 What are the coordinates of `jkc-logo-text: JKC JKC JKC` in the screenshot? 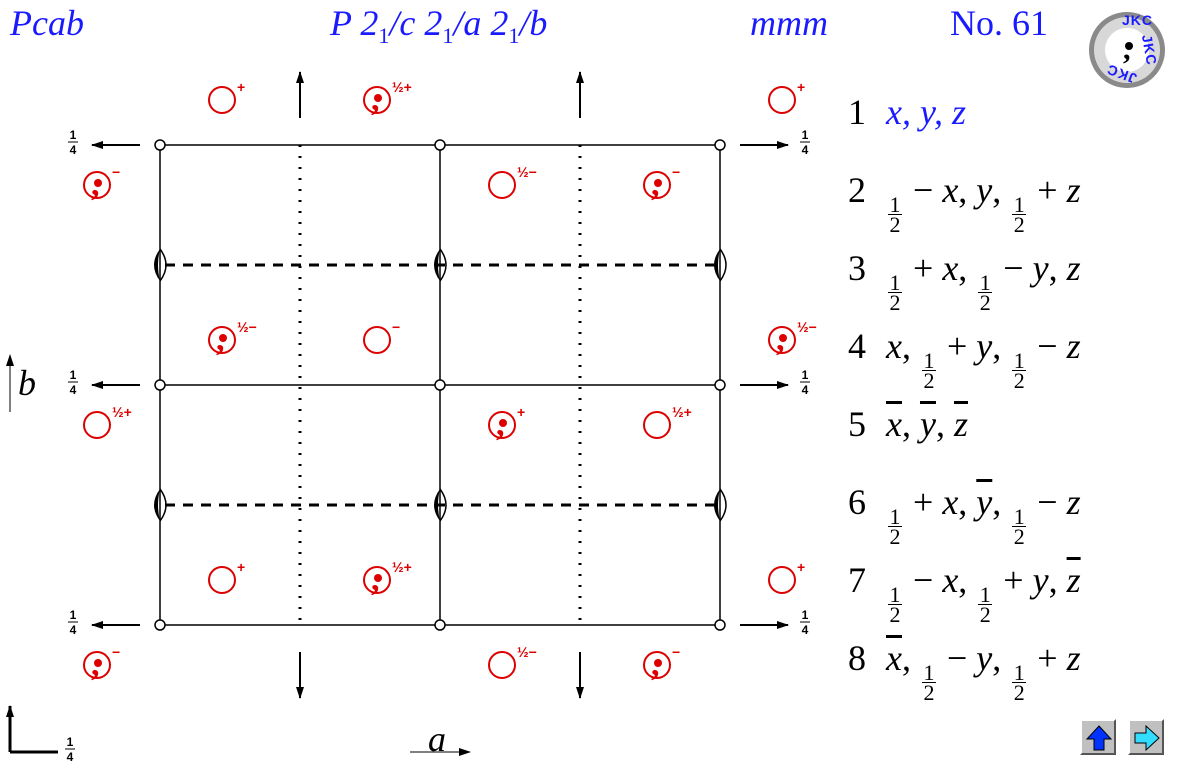 It's located at (1130, 50).